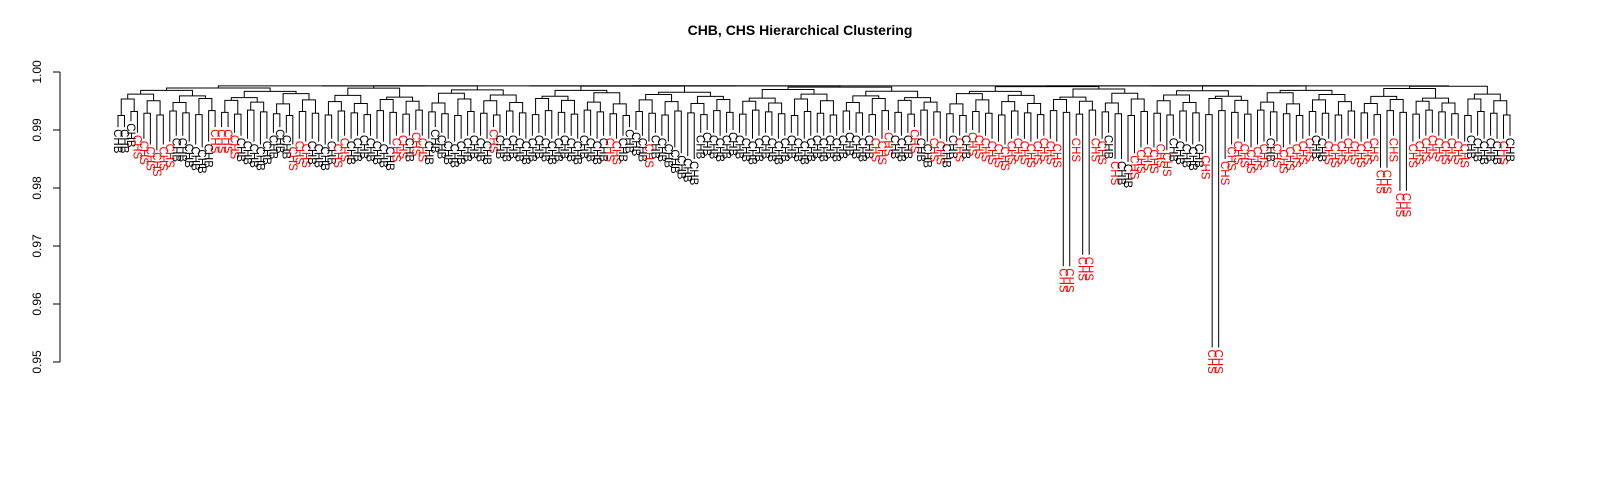 Image resolution: width=1600 pixels, height=480 pixels. What do you see at coordinates (37, 304) in the screenshot?
I see `y-tick-label: 0.96` at bounding box center [37, 304].